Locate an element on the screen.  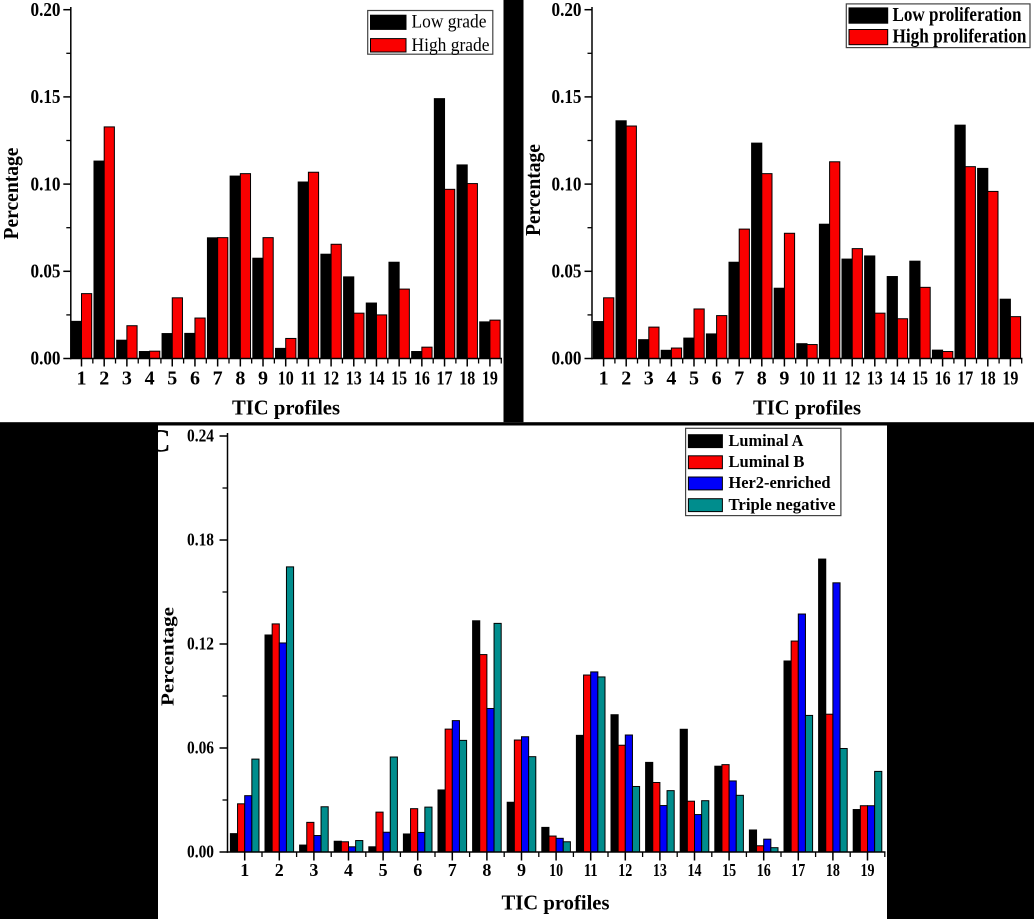
svg-text: Luminal A is located at coordinates (767, 440).